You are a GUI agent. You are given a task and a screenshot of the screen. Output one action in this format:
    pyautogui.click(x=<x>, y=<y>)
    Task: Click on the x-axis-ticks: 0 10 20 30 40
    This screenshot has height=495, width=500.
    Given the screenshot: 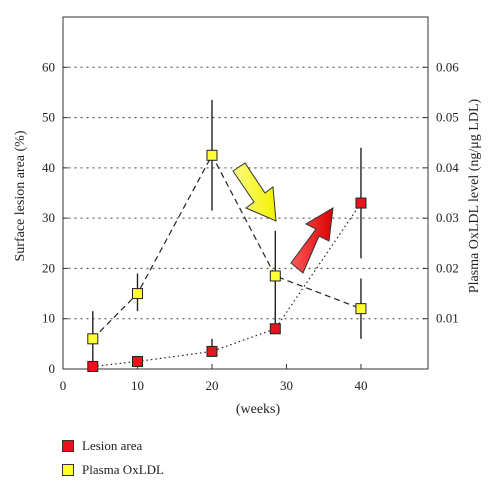 What is the action you would take?
    pyautogui.click(x=213, y=378)
    